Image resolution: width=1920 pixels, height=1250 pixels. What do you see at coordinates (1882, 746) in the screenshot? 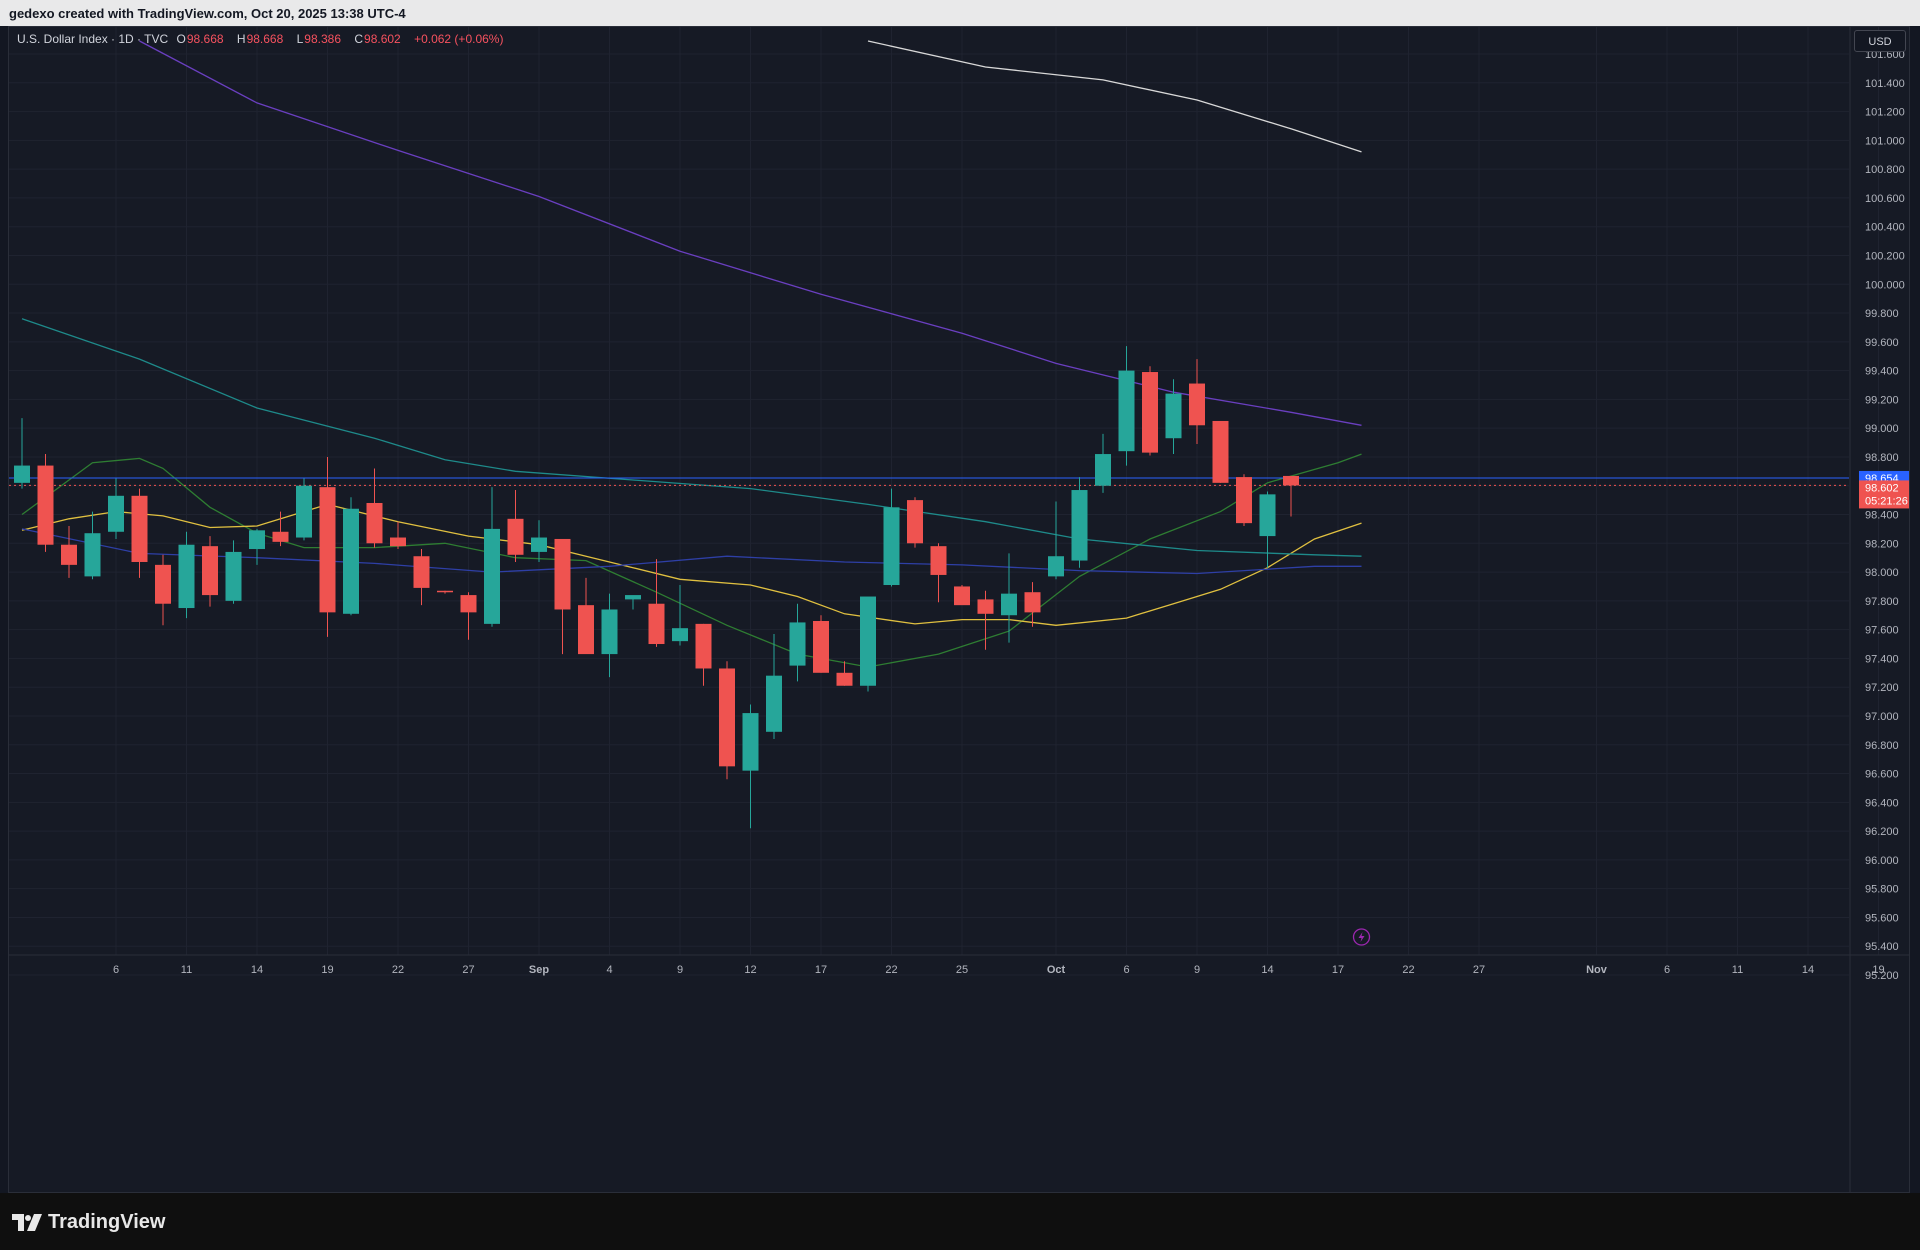
I see `y-tick-label: 96.800` at bounding box center [1882, 746].